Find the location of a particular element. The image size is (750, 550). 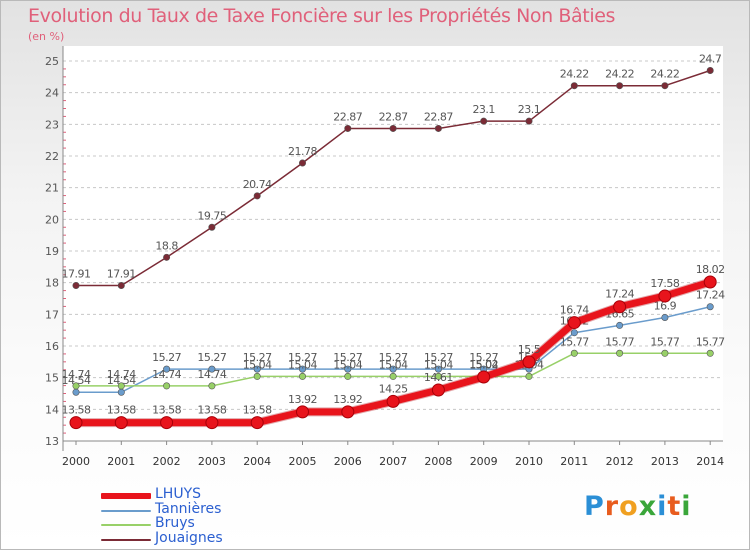

legend-label-jouaignes: Jouaignes is located at coordinates (189, 538).